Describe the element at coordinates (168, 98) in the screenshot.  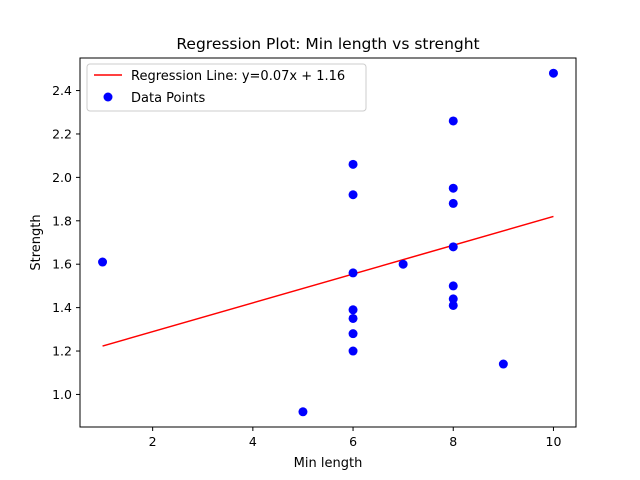
I see `legend-label-data-points: Data Points` at that location.